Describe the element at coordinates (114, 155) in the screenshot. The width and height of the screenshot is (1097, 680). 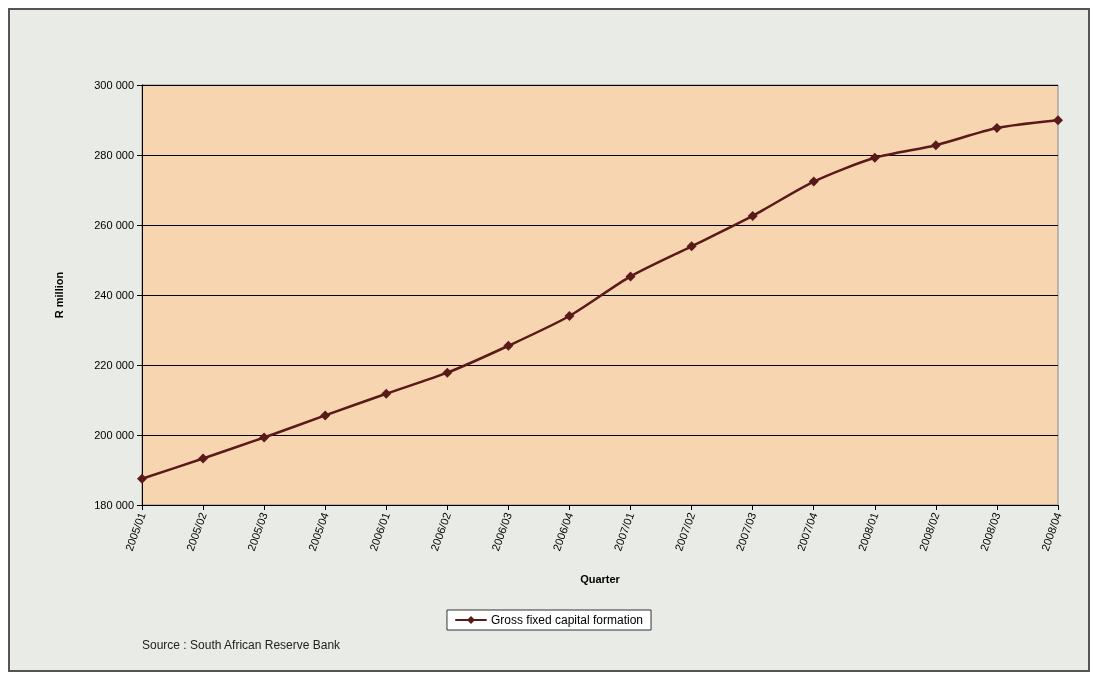
I see `y-tick-label: 280 000` at that location.